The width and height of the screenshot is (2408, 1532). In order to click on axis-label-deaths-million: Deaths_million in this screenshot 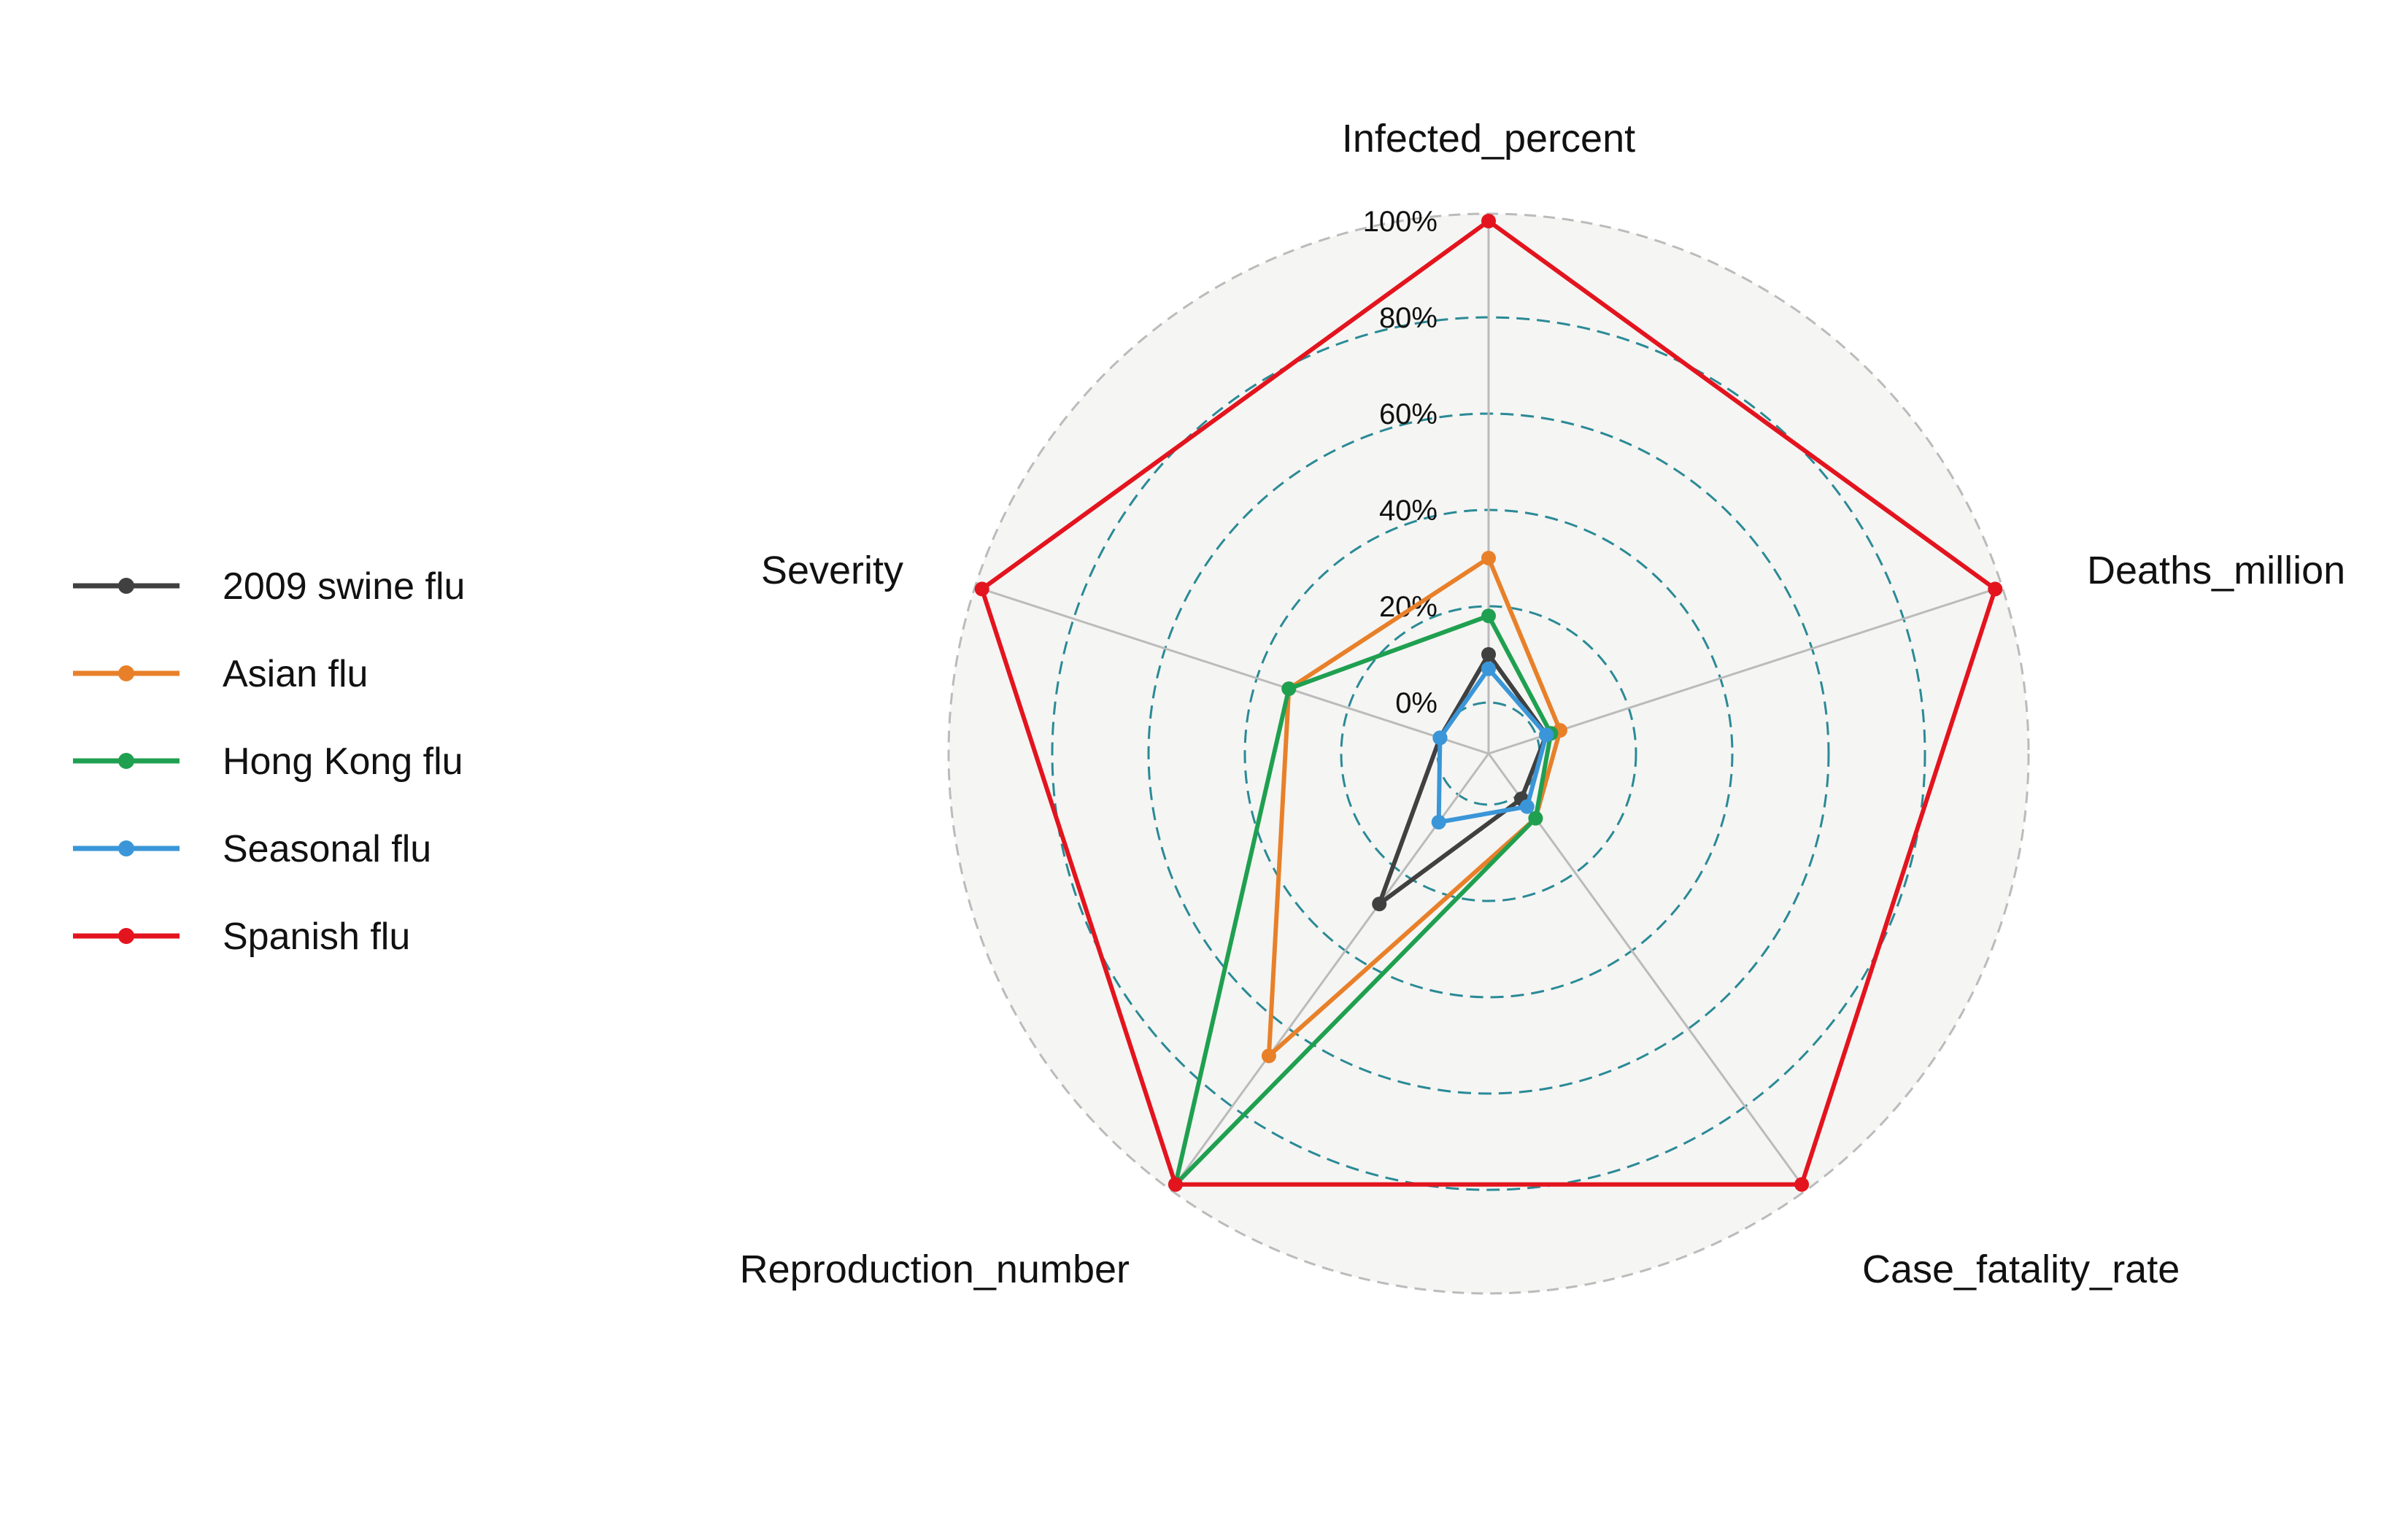, I will do `click(2216, 570)`.